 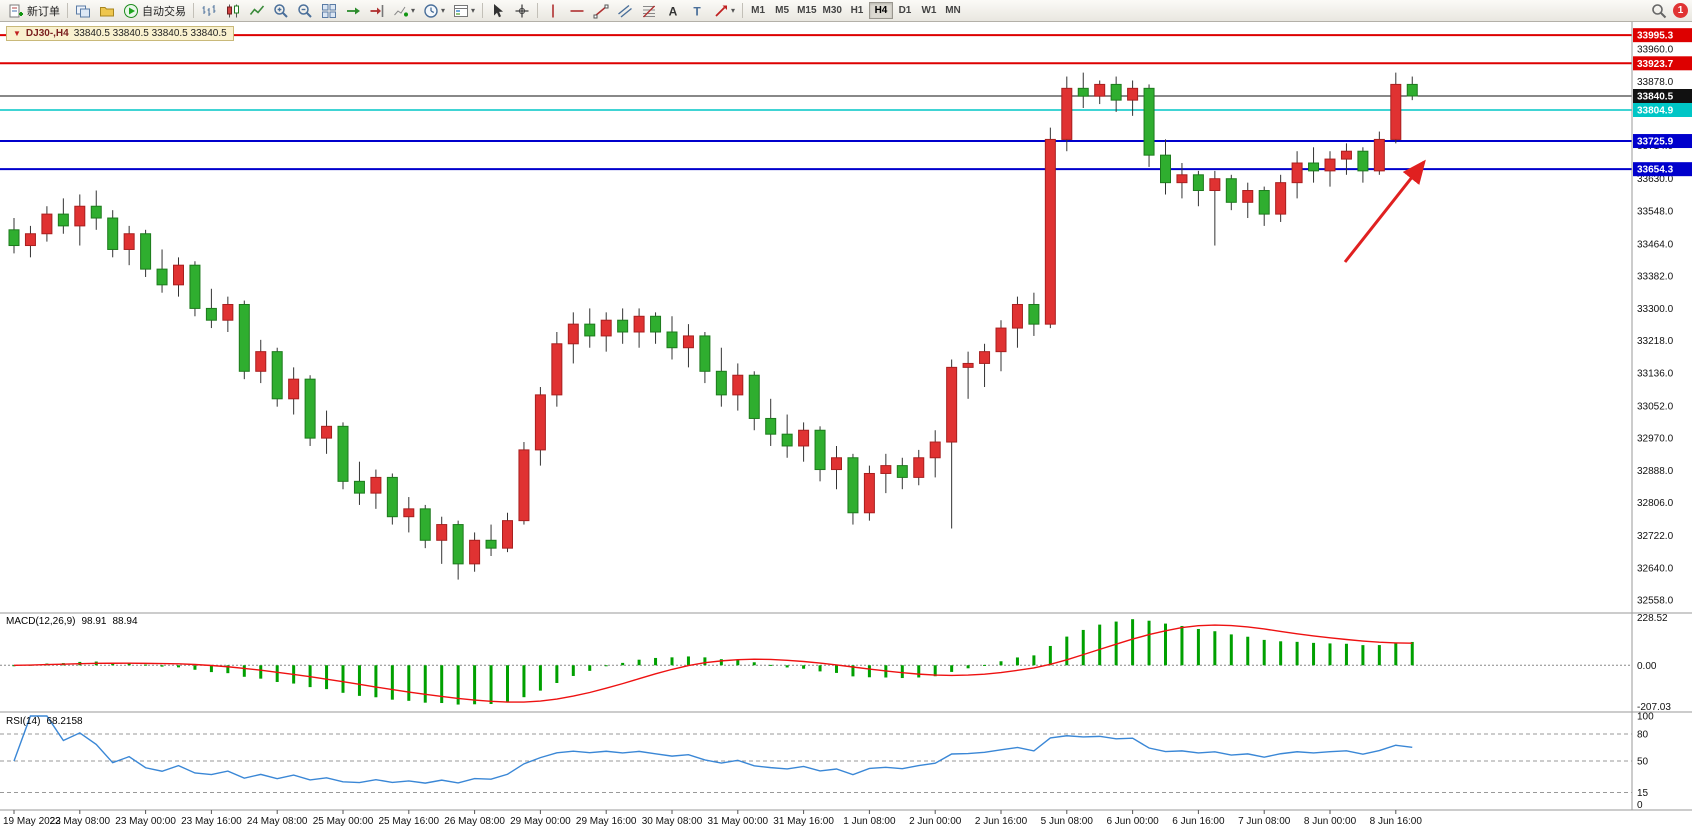 I want to click on trend-arrow, so click(x=1384, y=211).